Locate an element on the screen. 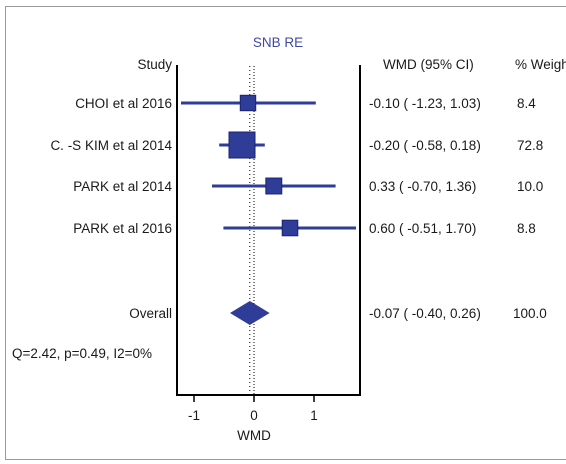 Image resolution: width=566 pixels, height=464 pixels. heterogeneity-label: Q=2.42, p=0.49, I2=0% is located at coordinates (82, 353).